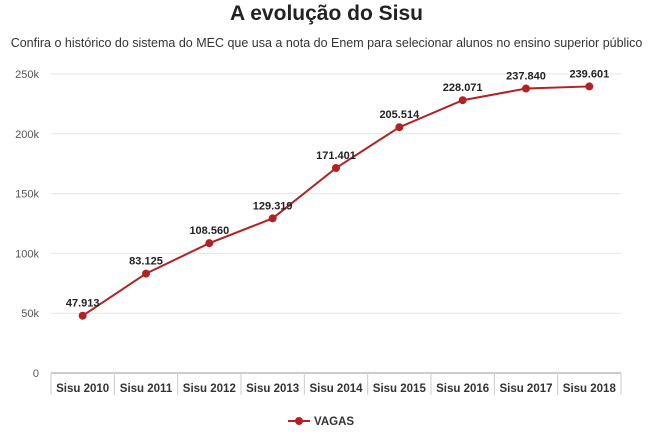 The height and width of the screenshot is (439, 653). I want to click on data-label: 83.125, so click(146, 262).